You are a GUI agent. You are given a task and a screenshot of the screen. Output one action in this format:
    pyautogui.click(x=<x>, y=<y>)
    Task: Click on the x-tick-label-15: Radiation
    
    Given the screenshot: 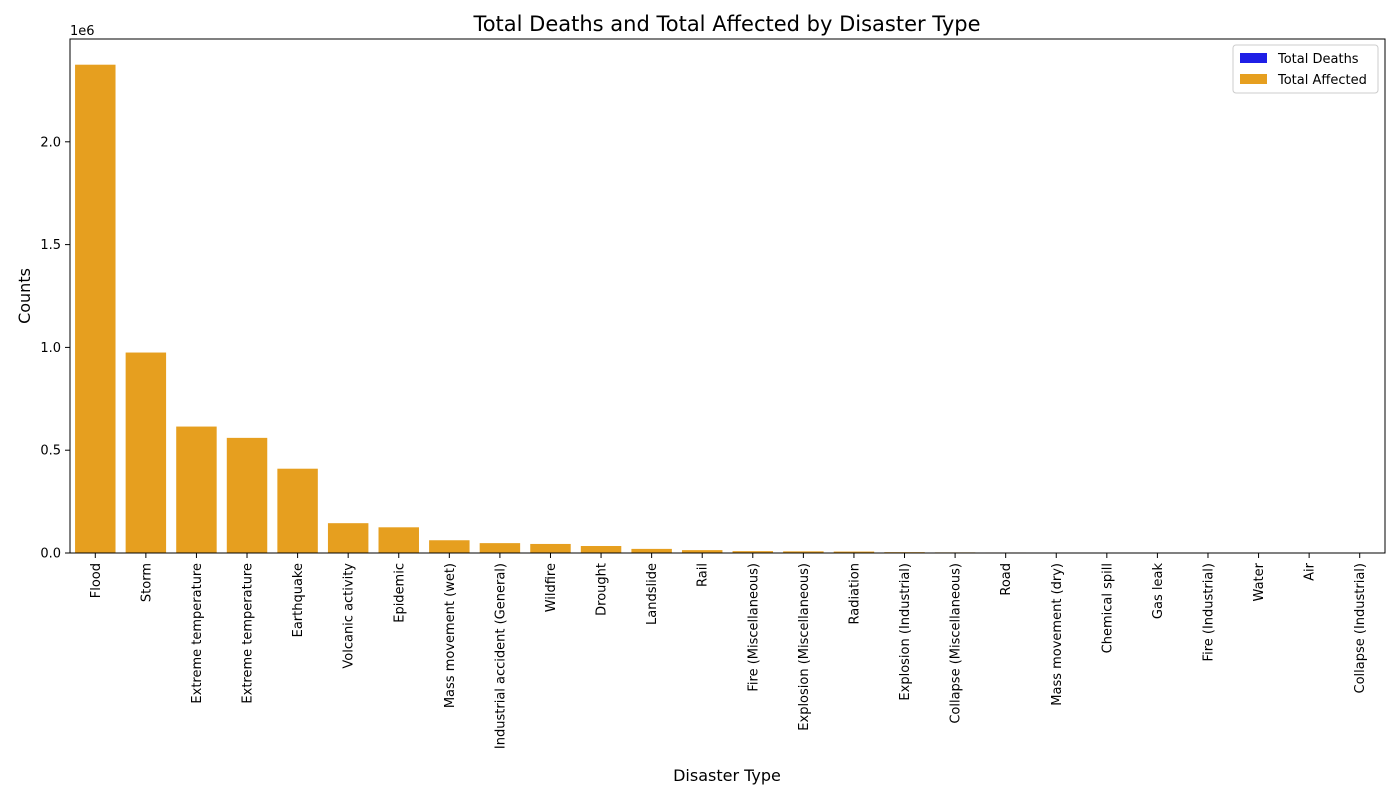 What is the action you would take?
    pyautogui.click(x=854, y=593)
    